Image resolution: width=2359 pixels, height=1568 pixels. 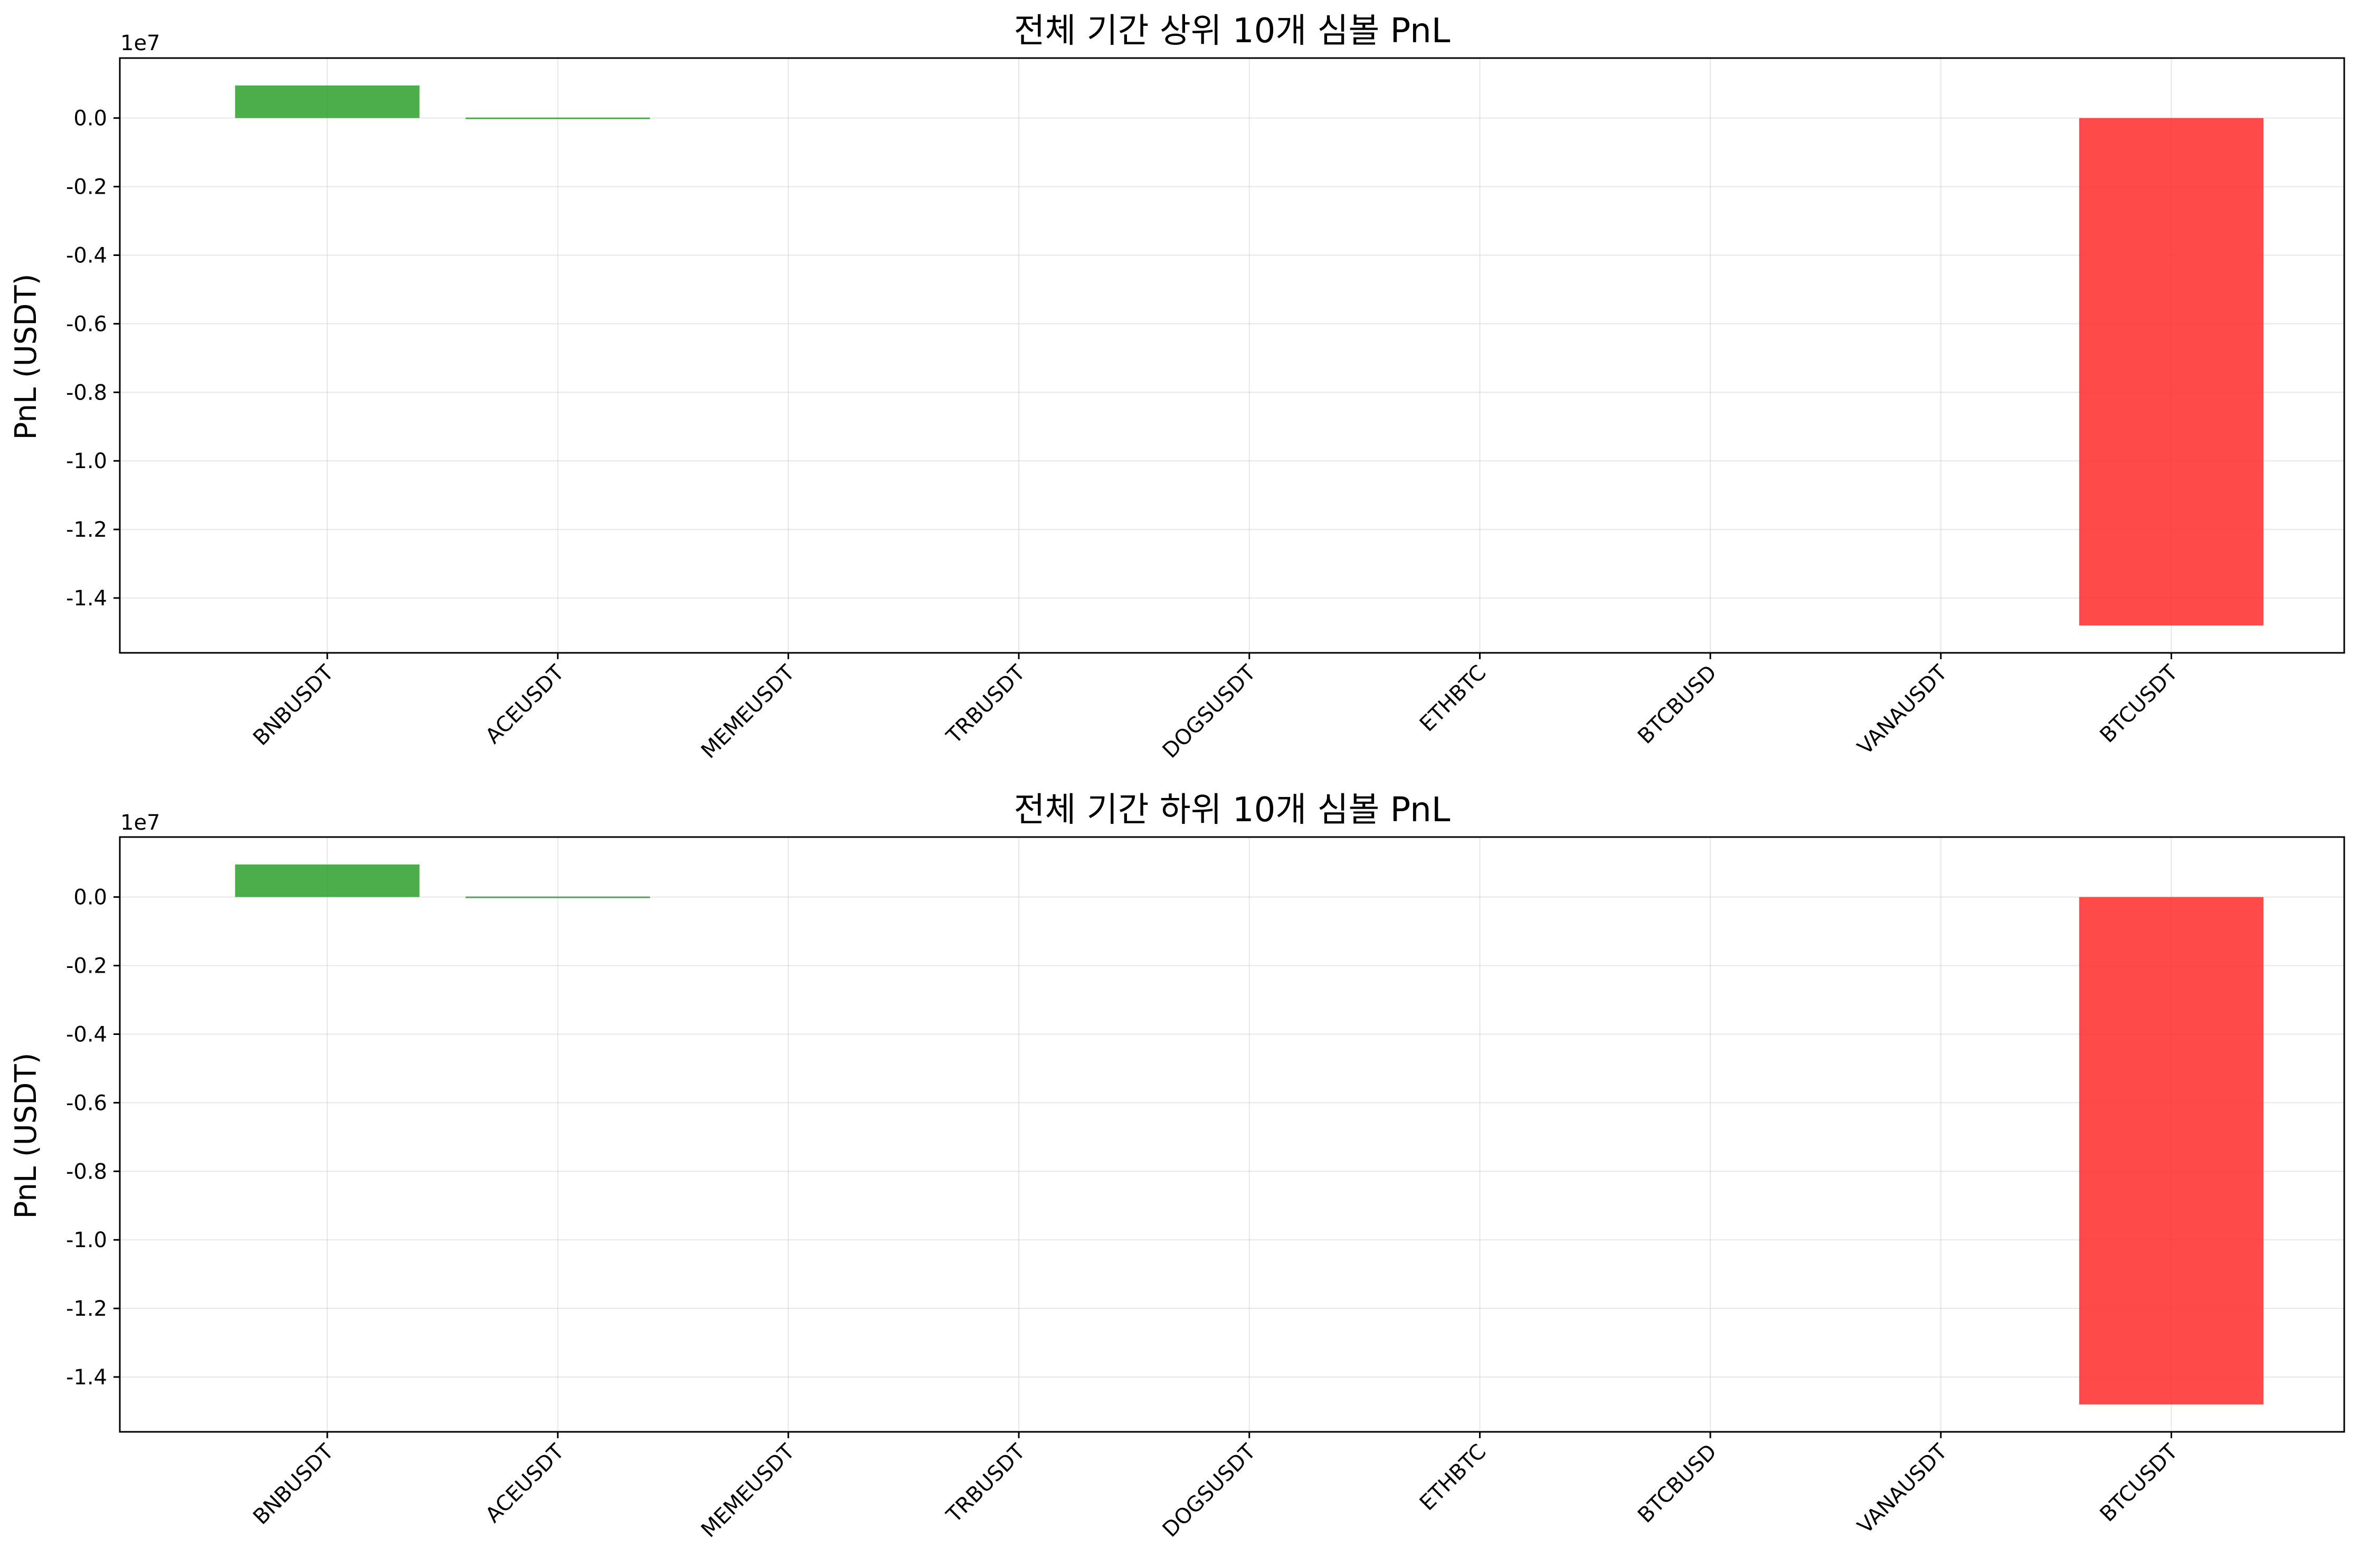 I want to click on chart-title: 전체 기간 상위 10개 심볼 PnL, so click(x=1232, y=31).